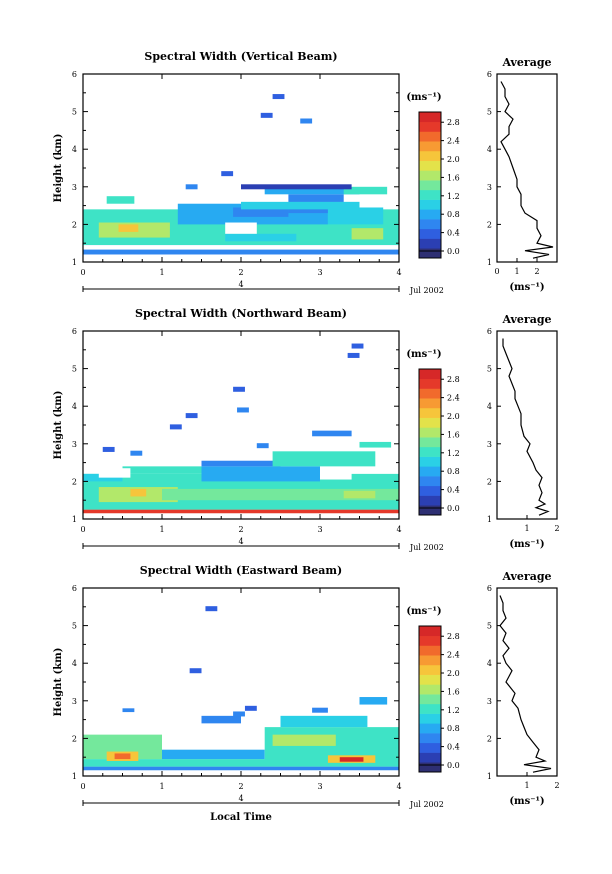 This screenshot has height=874, width=612. Describe the element at coordinates (526, 62) in the screenshot. I see `profile-title: Average` at that location.